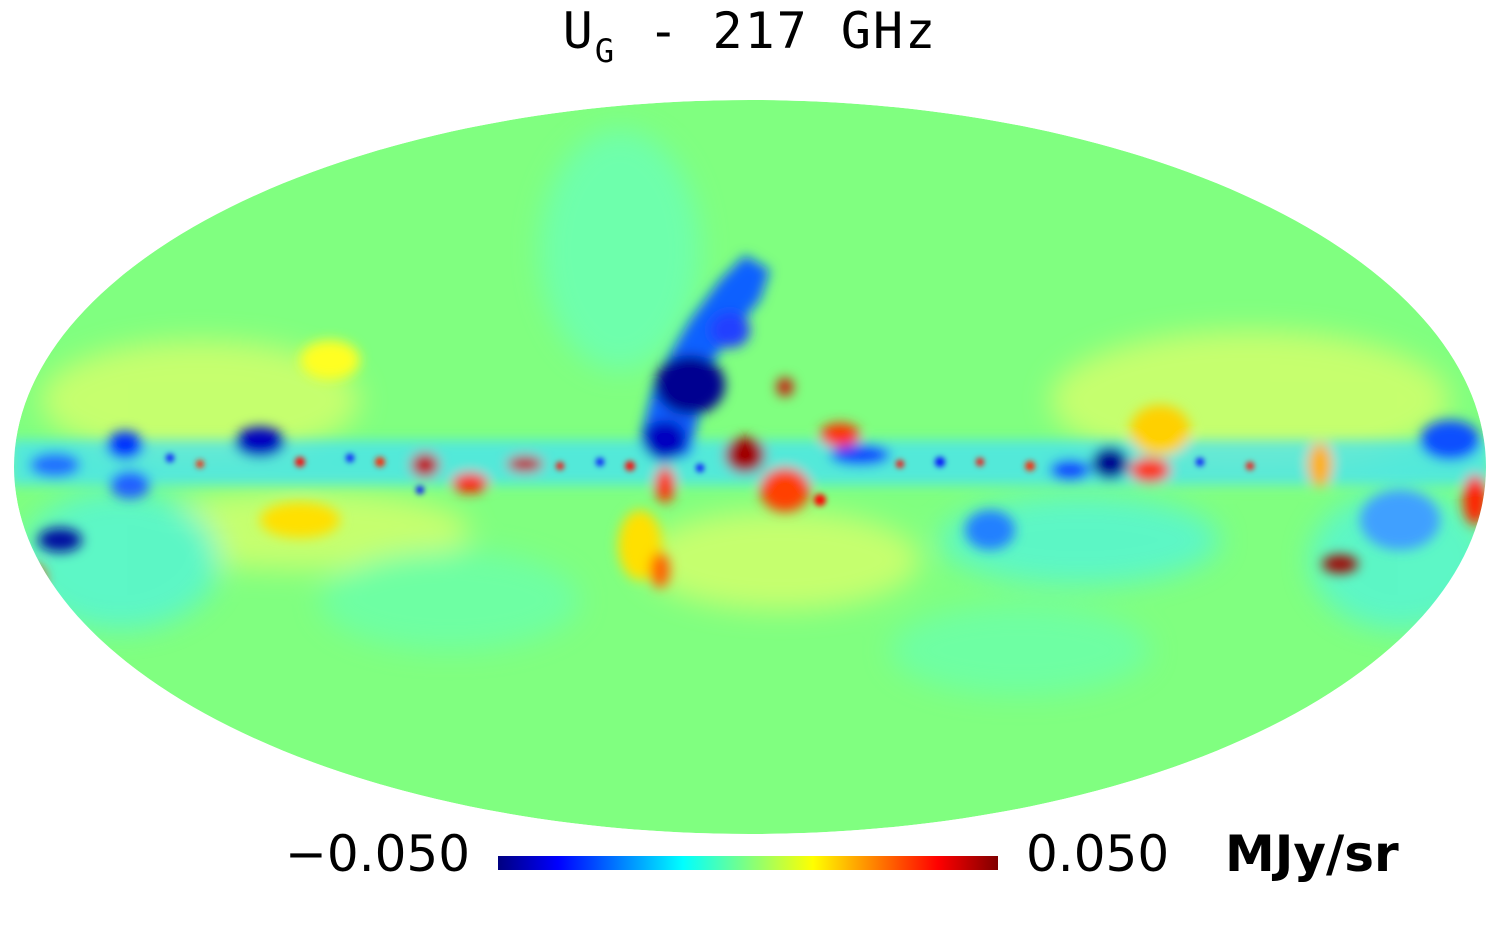 The height and width of the screenshot is (937, 1500). What do you see at coordinates (777, 31) in the screenshot?
I see `title-rest: - 217 GHz` at bounding box center [777, 31].